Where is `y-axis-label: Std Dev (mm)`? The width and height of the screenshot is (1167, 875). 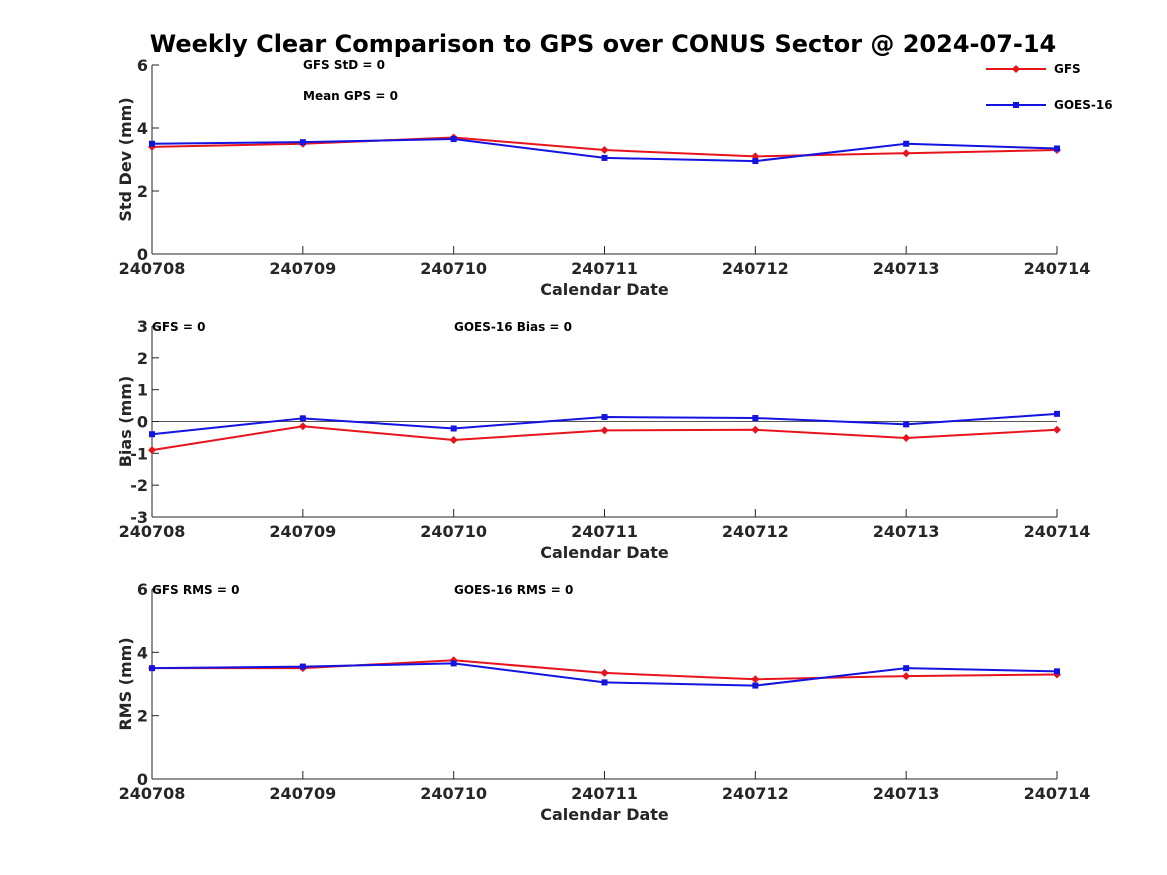 y-axis-label: Std Dev (mm) is located at coordinates (125, 159).